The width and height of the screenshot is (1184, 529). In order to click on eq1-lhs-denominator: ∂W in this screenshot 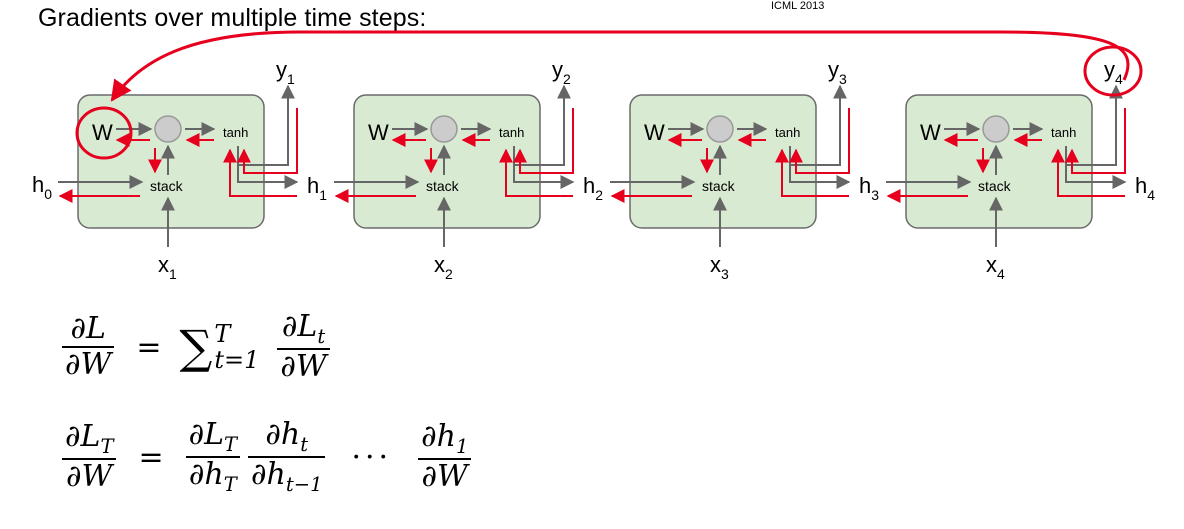, I will do `click(88, 365)`.